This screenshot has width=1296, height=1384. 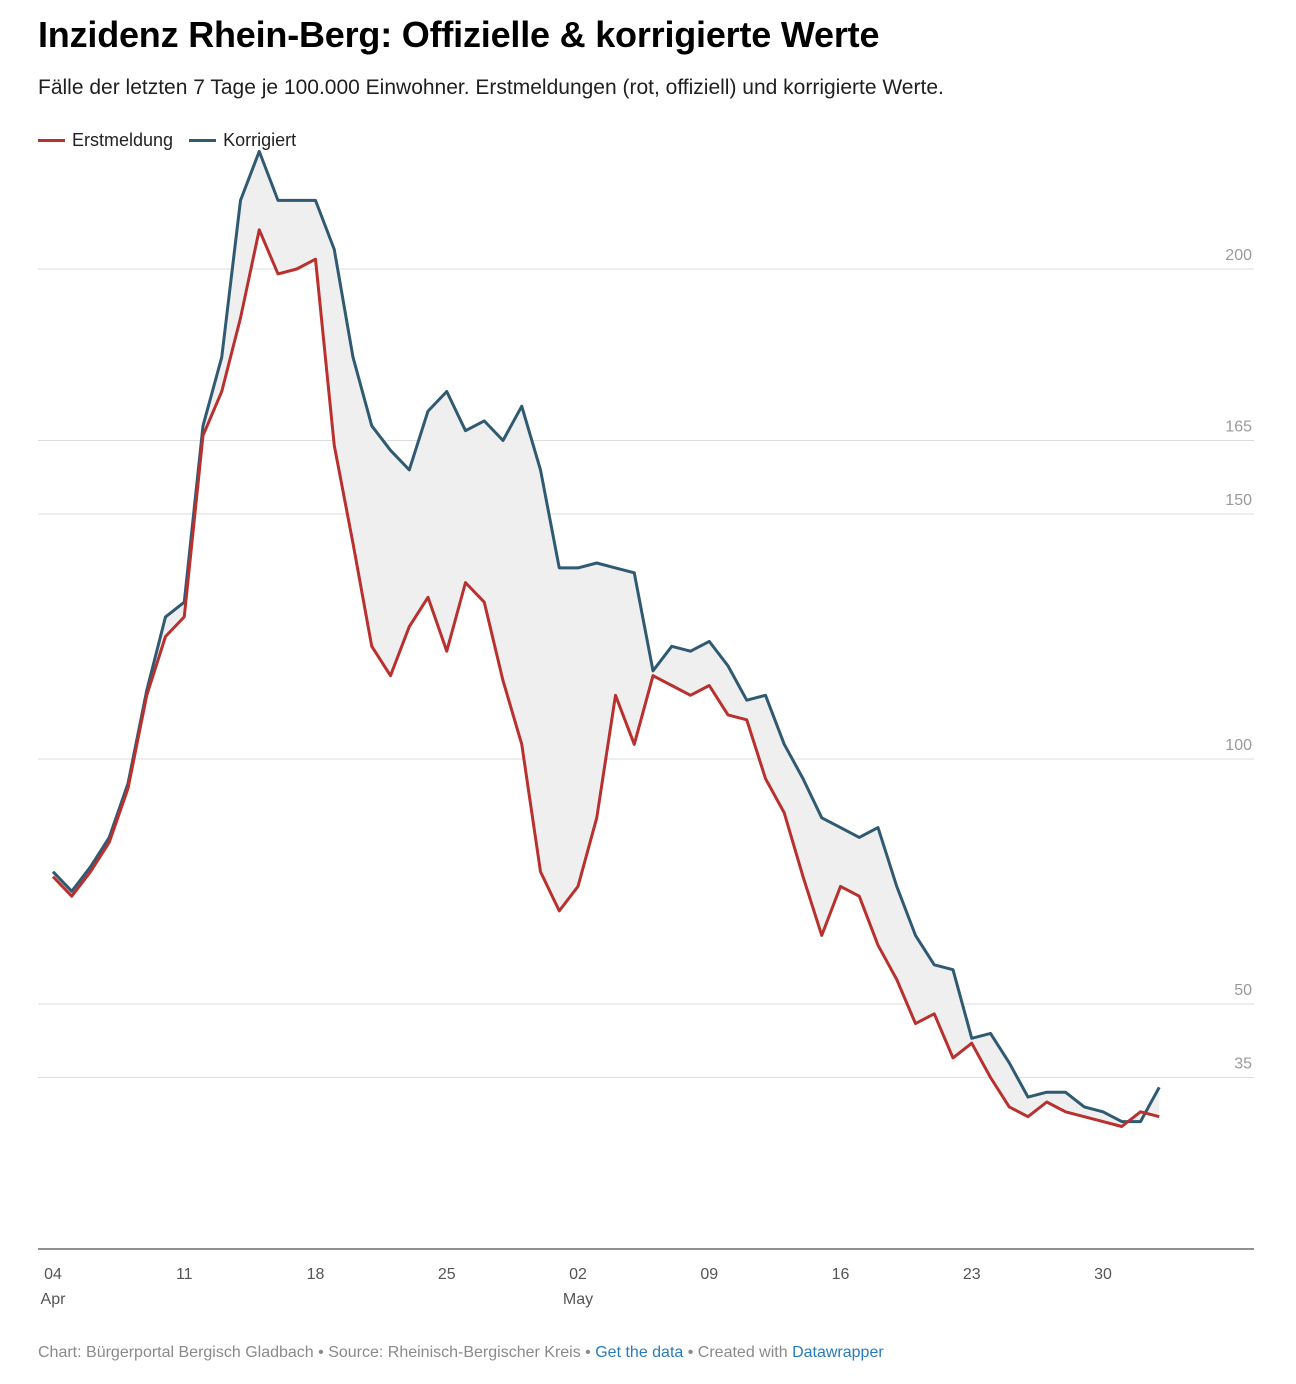 What do you see at coordinates (1238, 745) in the screenshot?
I see `y-tick-label-100: 100` at bounding box center [1238, 745].